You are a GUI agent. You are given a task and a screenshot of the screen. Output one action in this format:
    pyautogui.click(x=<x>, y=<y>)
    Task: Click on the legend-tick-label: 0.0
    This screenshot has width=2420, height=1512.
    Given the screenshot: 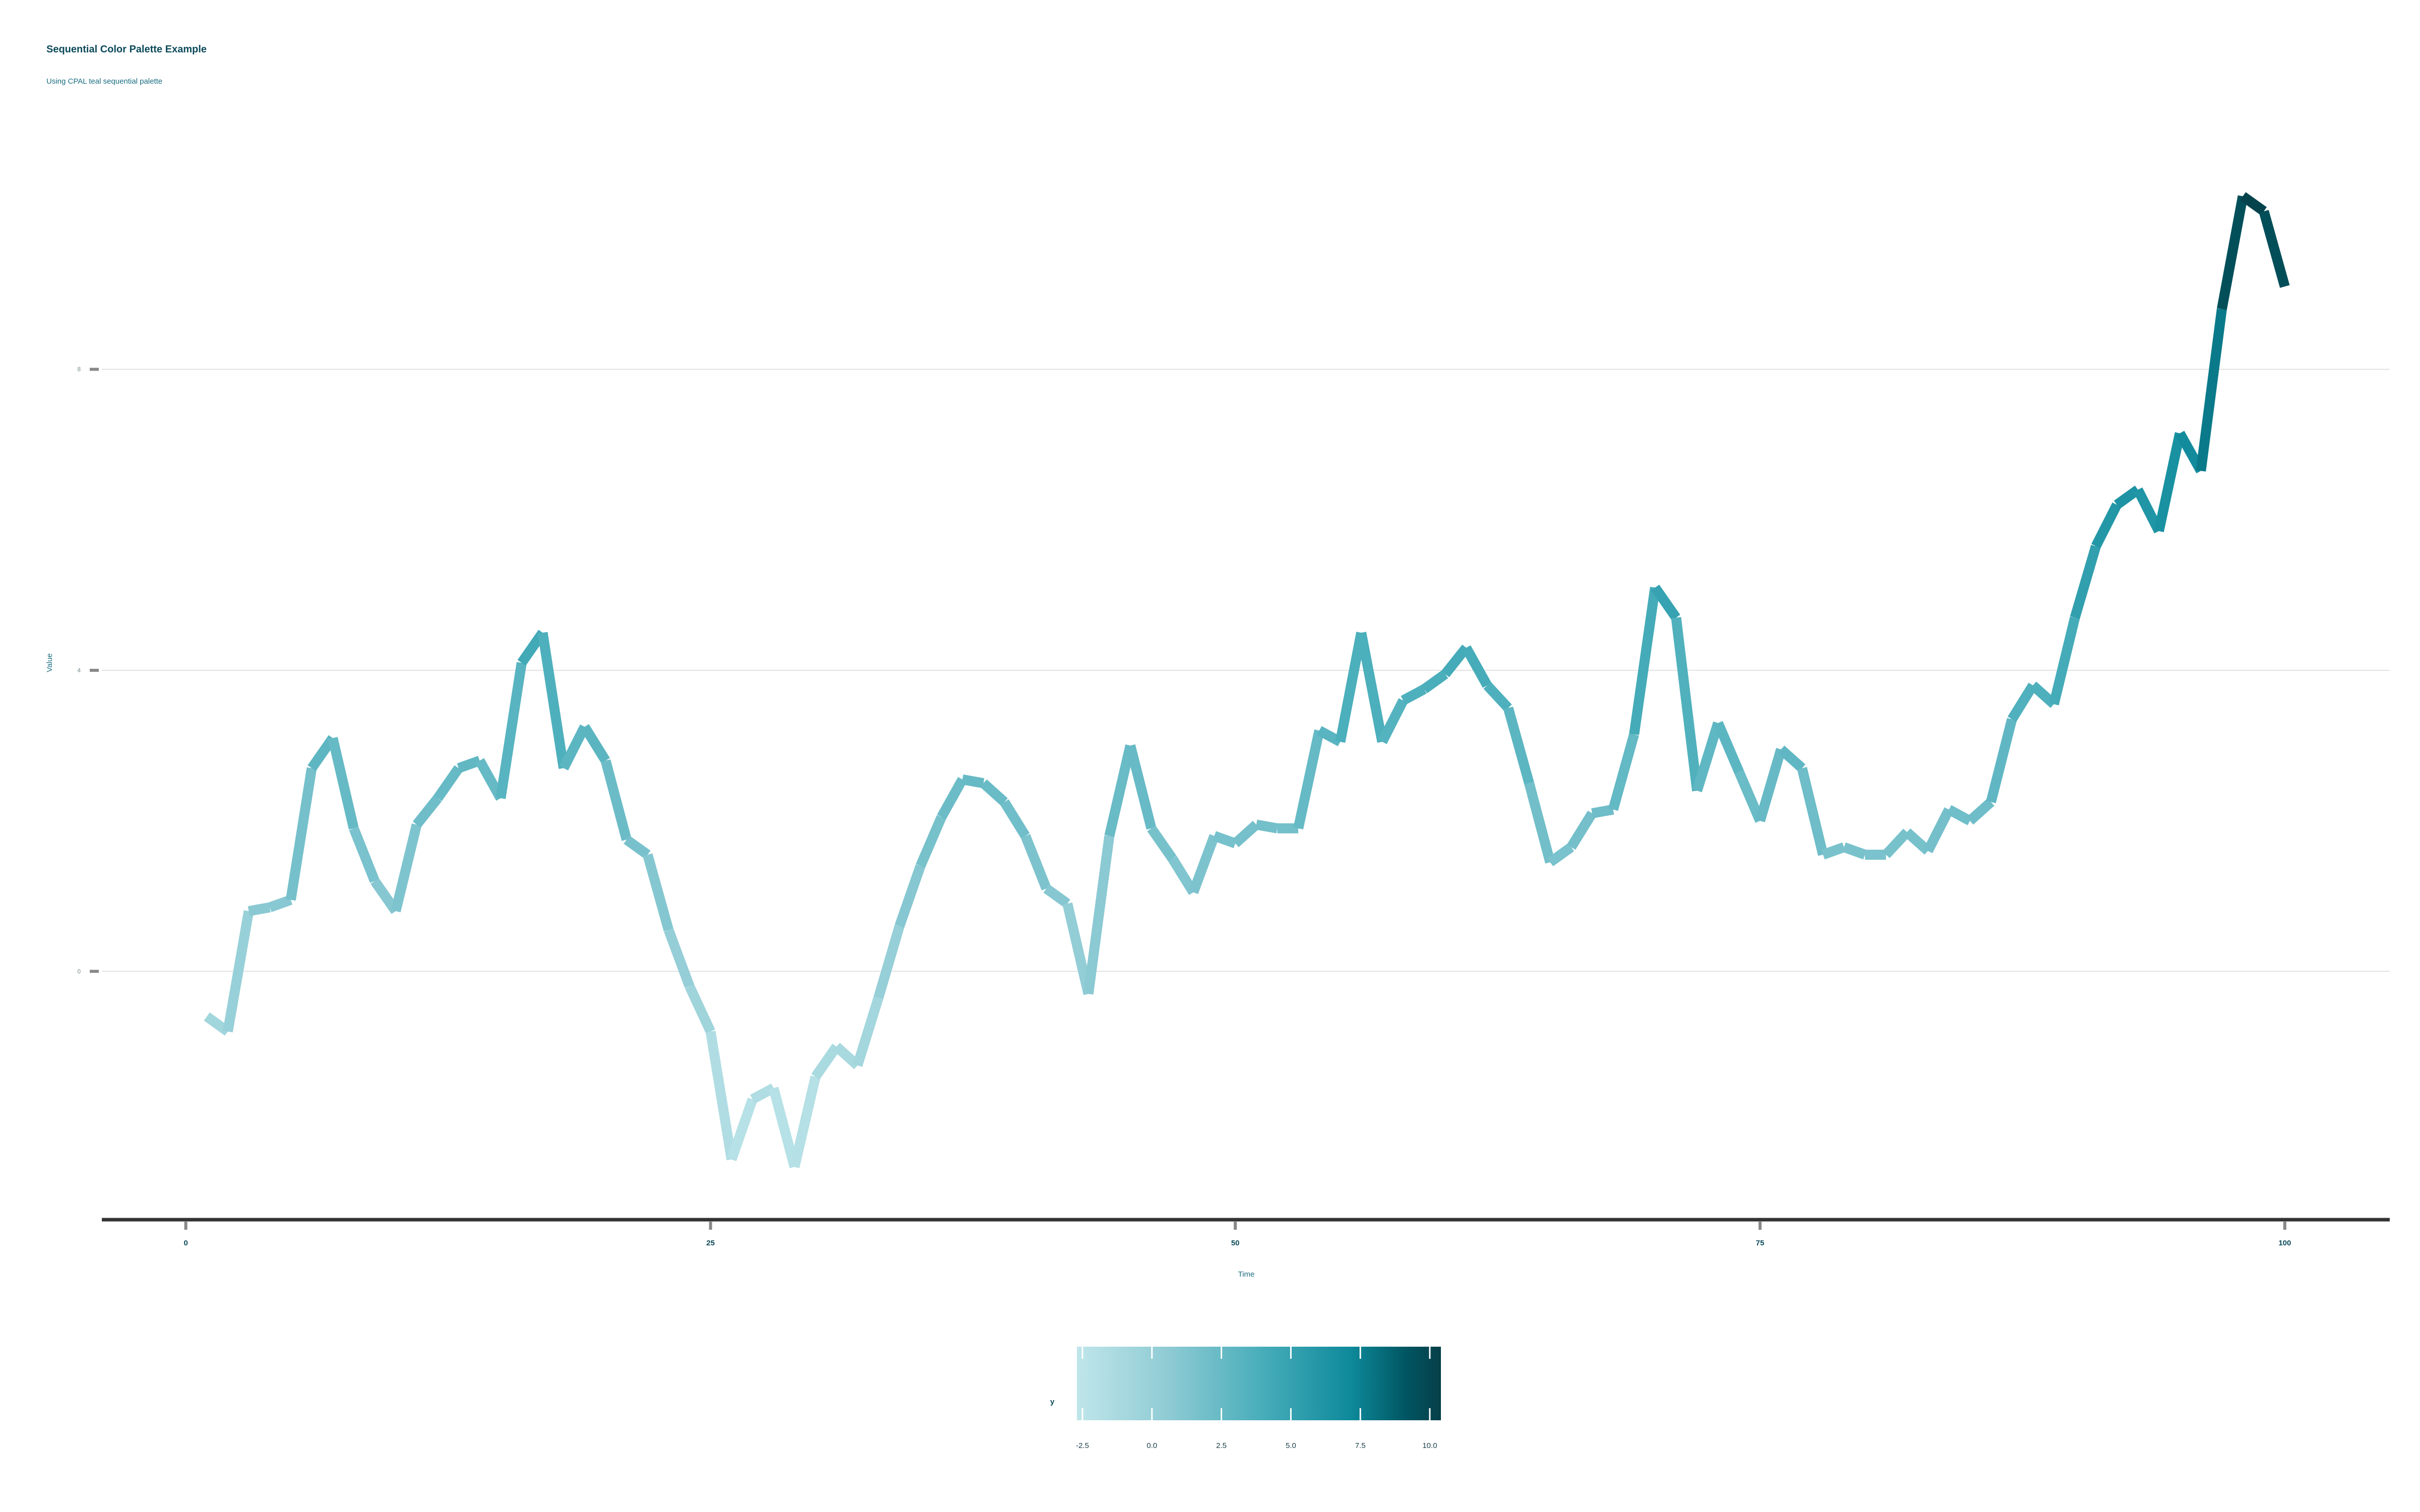 What is the action you would take?
    pyautogui.click(x=1151, y=1445)
    